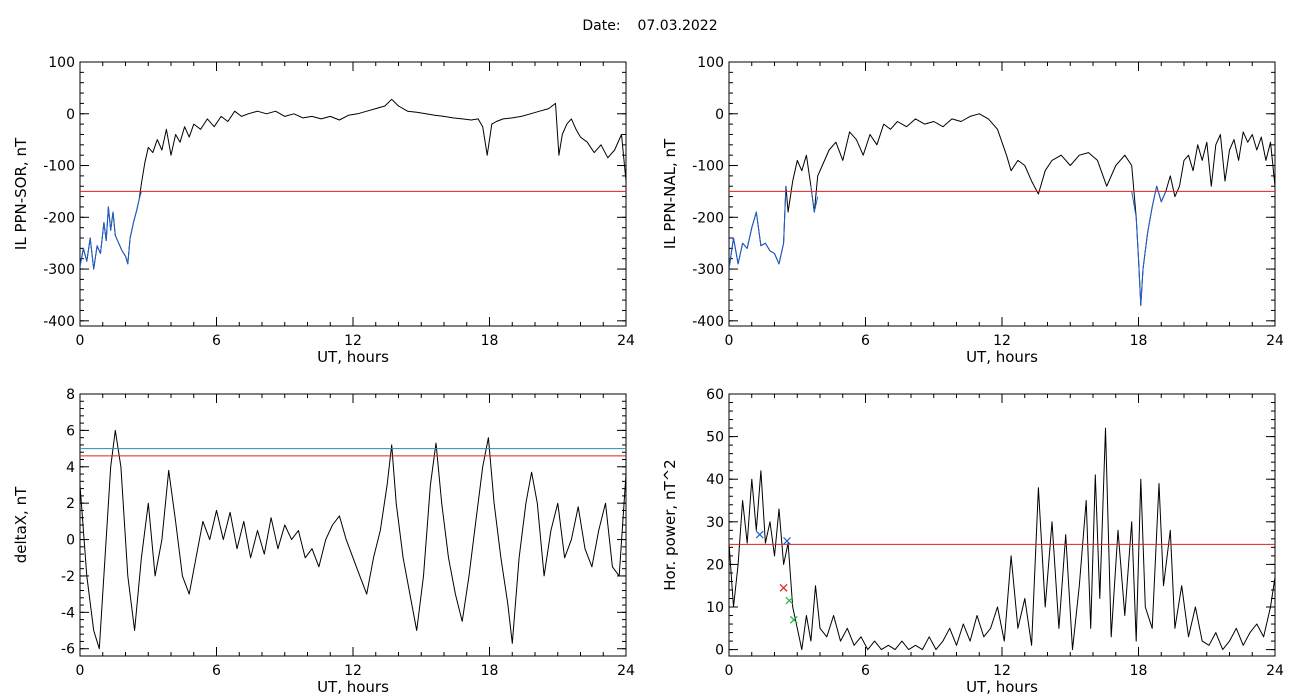 Image resolution: width=1300 pixels, height=700 pixels. Describe the element at coordinates (68, 650) in the screenshot. I see `y-tick-label: -6` at that location.